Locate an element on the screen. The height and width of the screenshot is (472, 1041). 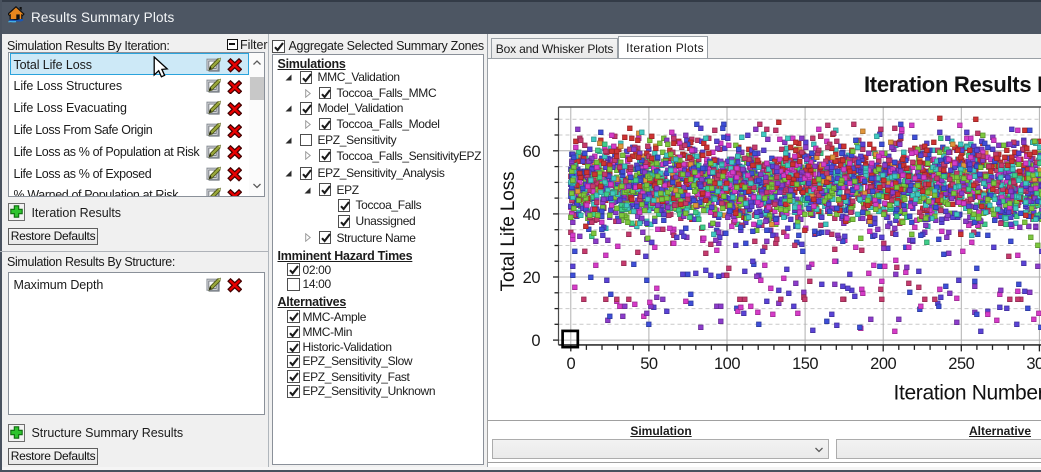
svg-text: Iteration Results Plot is located at coordinates (952, 84).